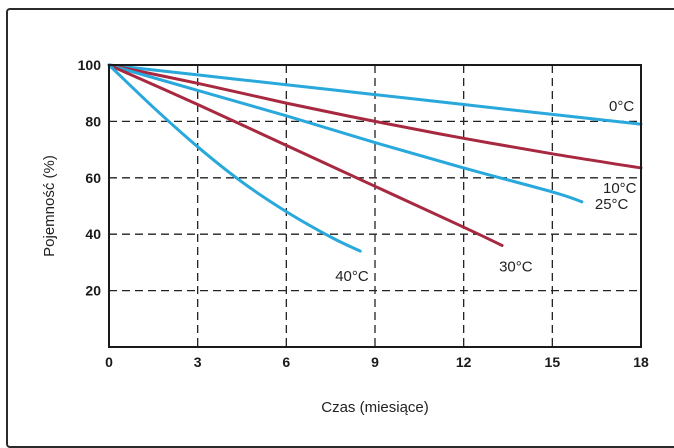 The height and width of the screenshot is (448, 674). Describe the element at coordinates (198, 362) in the screenshot. I see `x-tick-label: 3` at that location.